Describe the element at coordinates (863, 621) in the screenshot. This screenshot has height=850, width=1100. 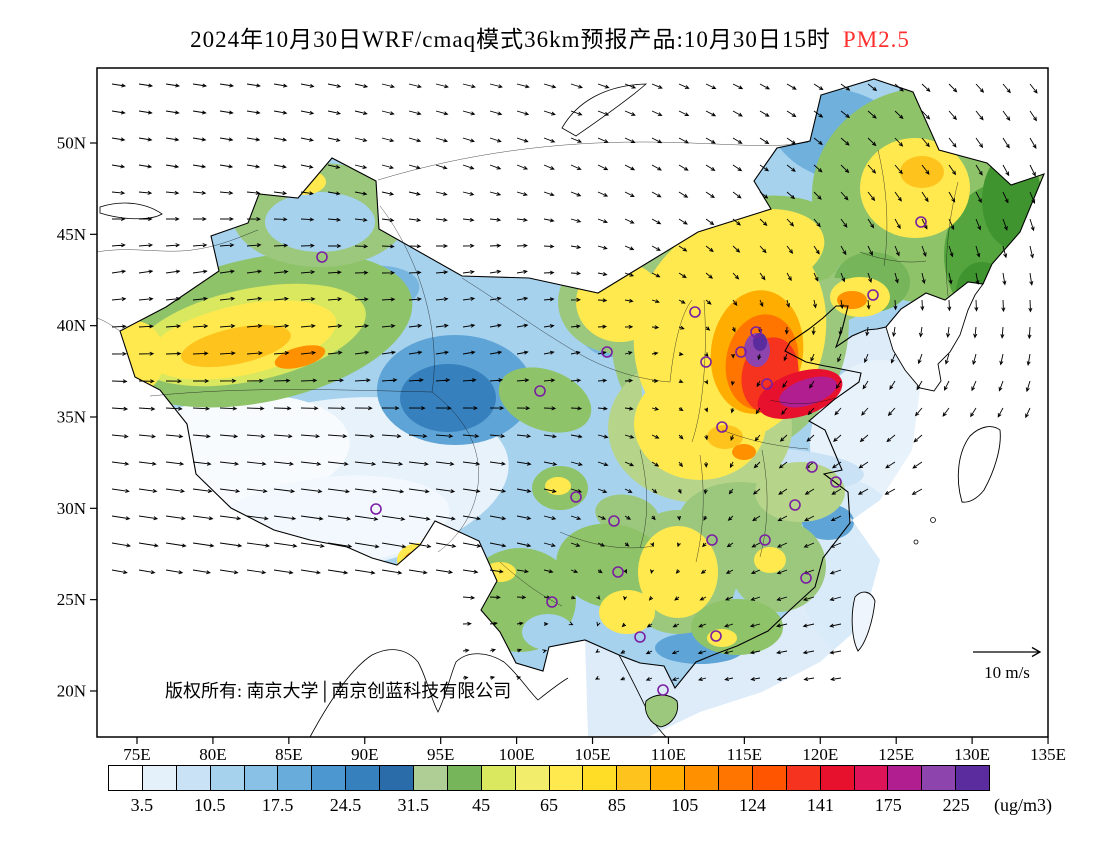
I see `taiwan-island` at that location.